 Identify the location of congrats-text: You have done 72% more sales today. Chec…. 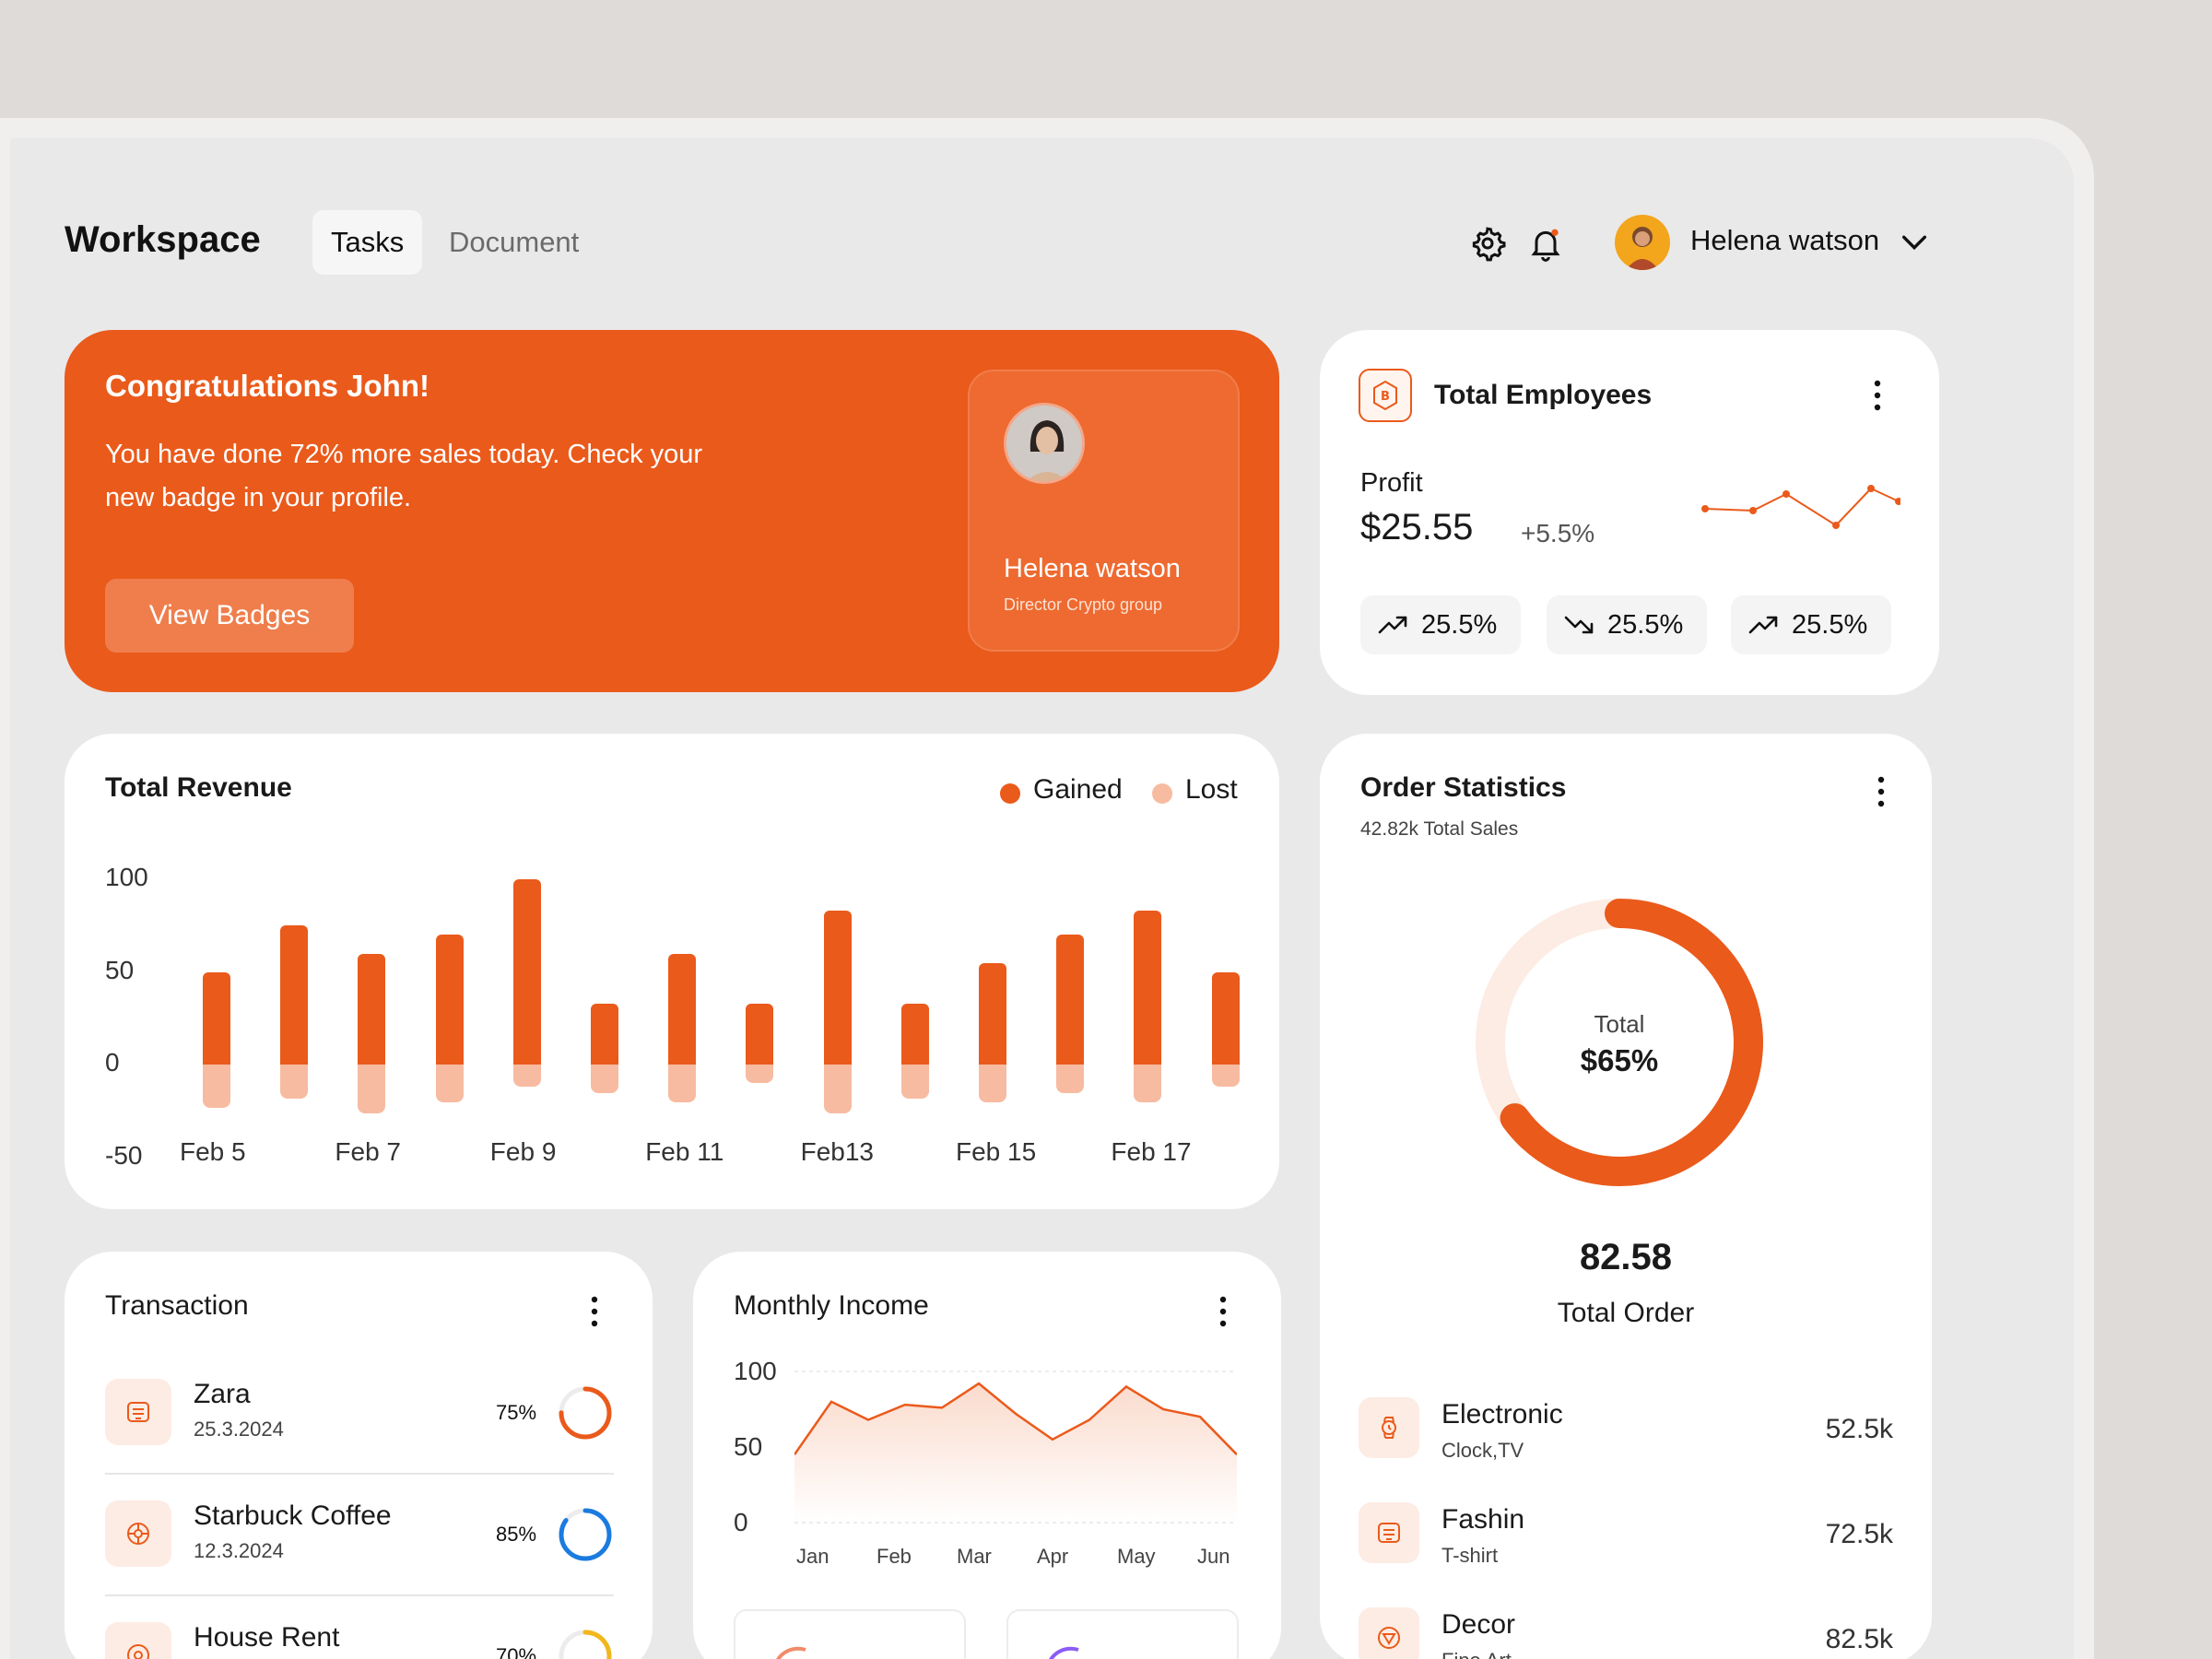
(404, 476).